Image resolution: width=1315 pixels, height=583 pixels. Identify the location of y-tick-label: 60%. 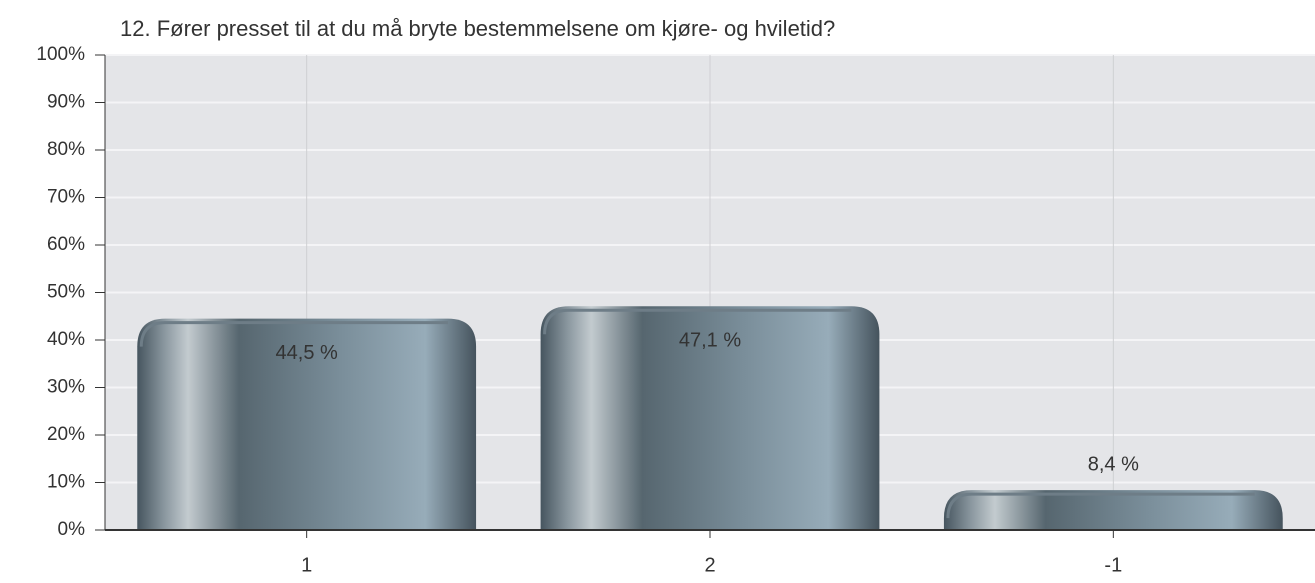
(66, 244).